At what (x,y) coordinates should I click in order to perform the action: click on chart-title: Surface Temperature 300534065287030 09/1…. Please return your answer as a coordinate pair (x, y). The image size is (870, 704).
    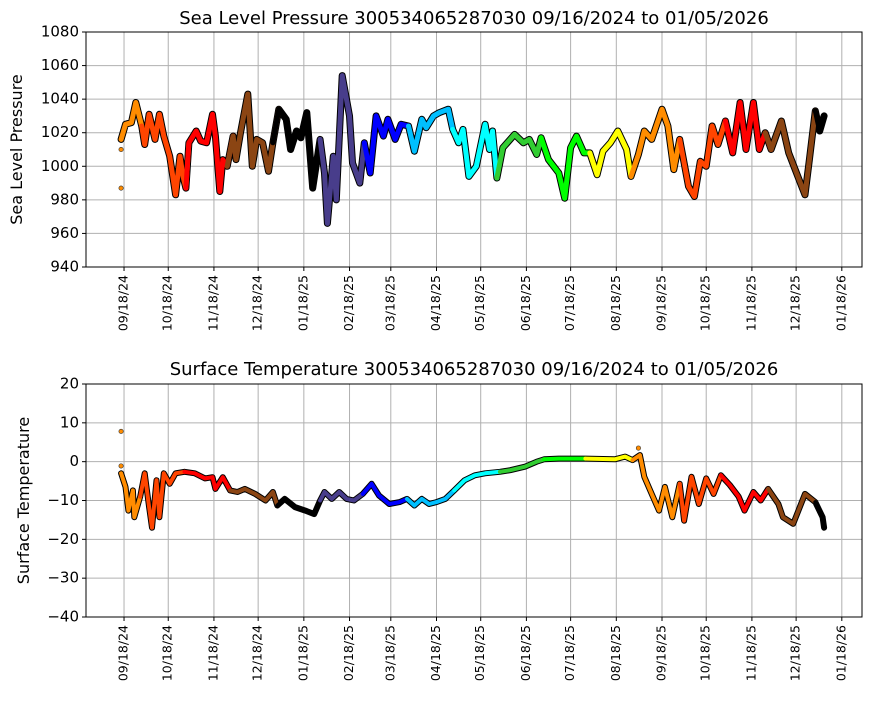
    Looking at the image, I should click on (474, 369).